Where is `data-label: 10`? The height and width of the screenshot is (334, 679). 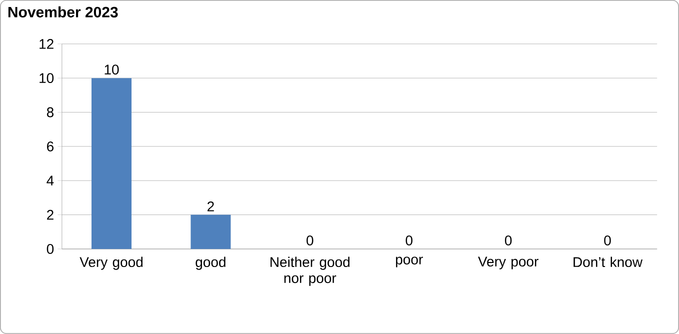
data-label: 10 is located at coordinates (111, 69).